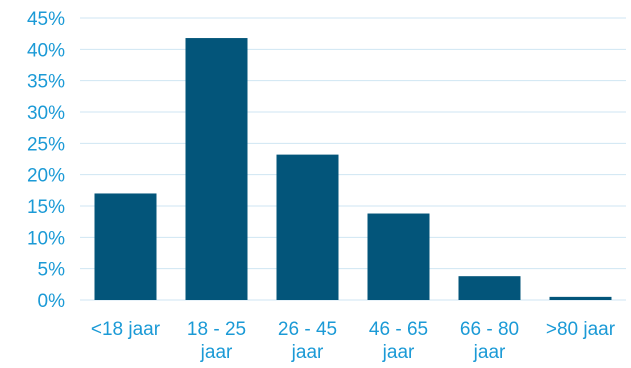  I want to click on x-tick-label: >80 jaar, so click(581, 329).